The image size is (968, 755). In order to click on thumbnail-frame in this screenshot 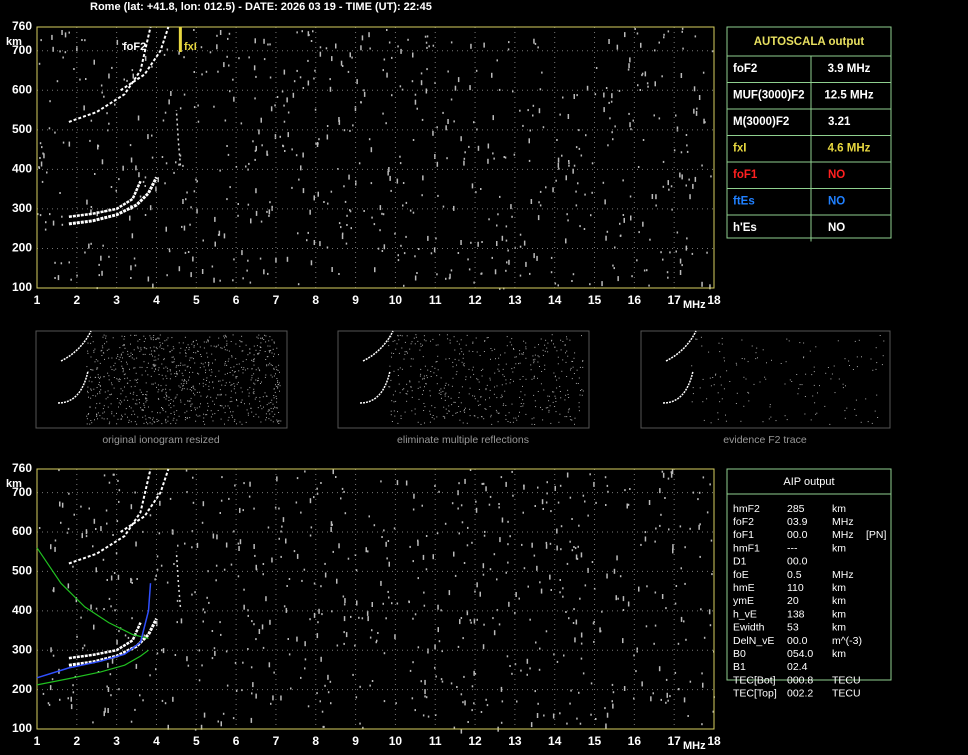, I will do `click(463, 379)`.